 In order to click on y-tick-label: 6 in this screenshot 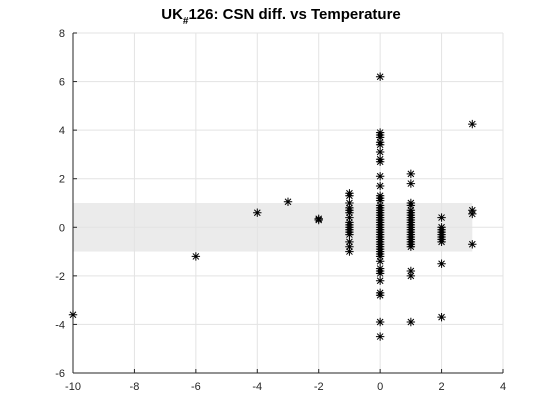, I will do `click(62, 83)`.